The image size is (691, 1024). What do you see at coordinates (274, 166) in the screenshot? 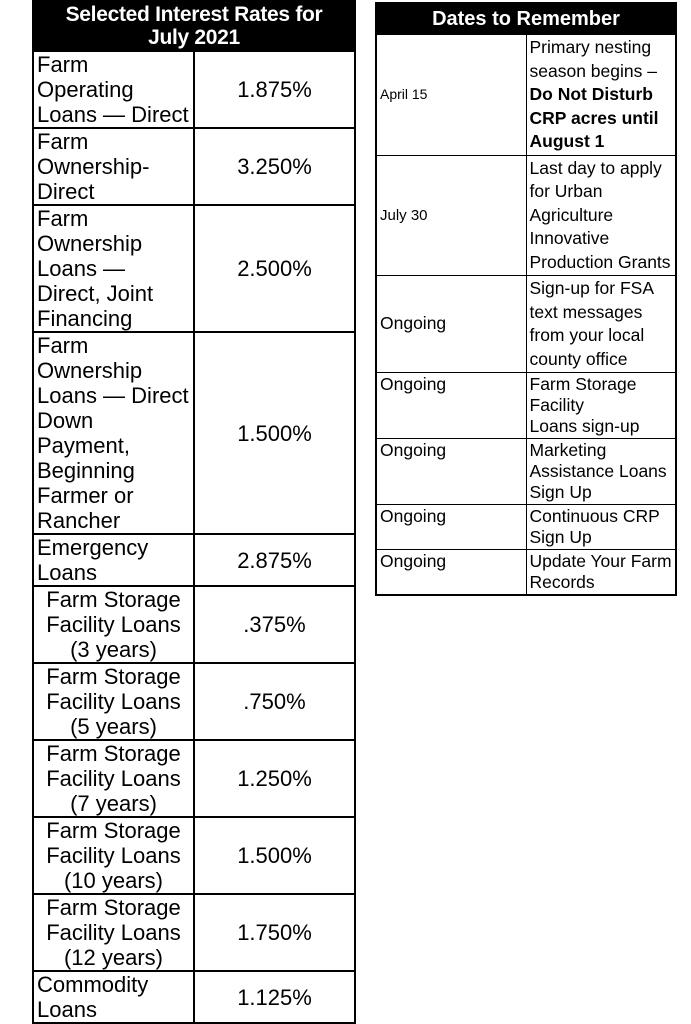
I see `loan-rate-value: 3.250%` at bounding box center [274, 166].